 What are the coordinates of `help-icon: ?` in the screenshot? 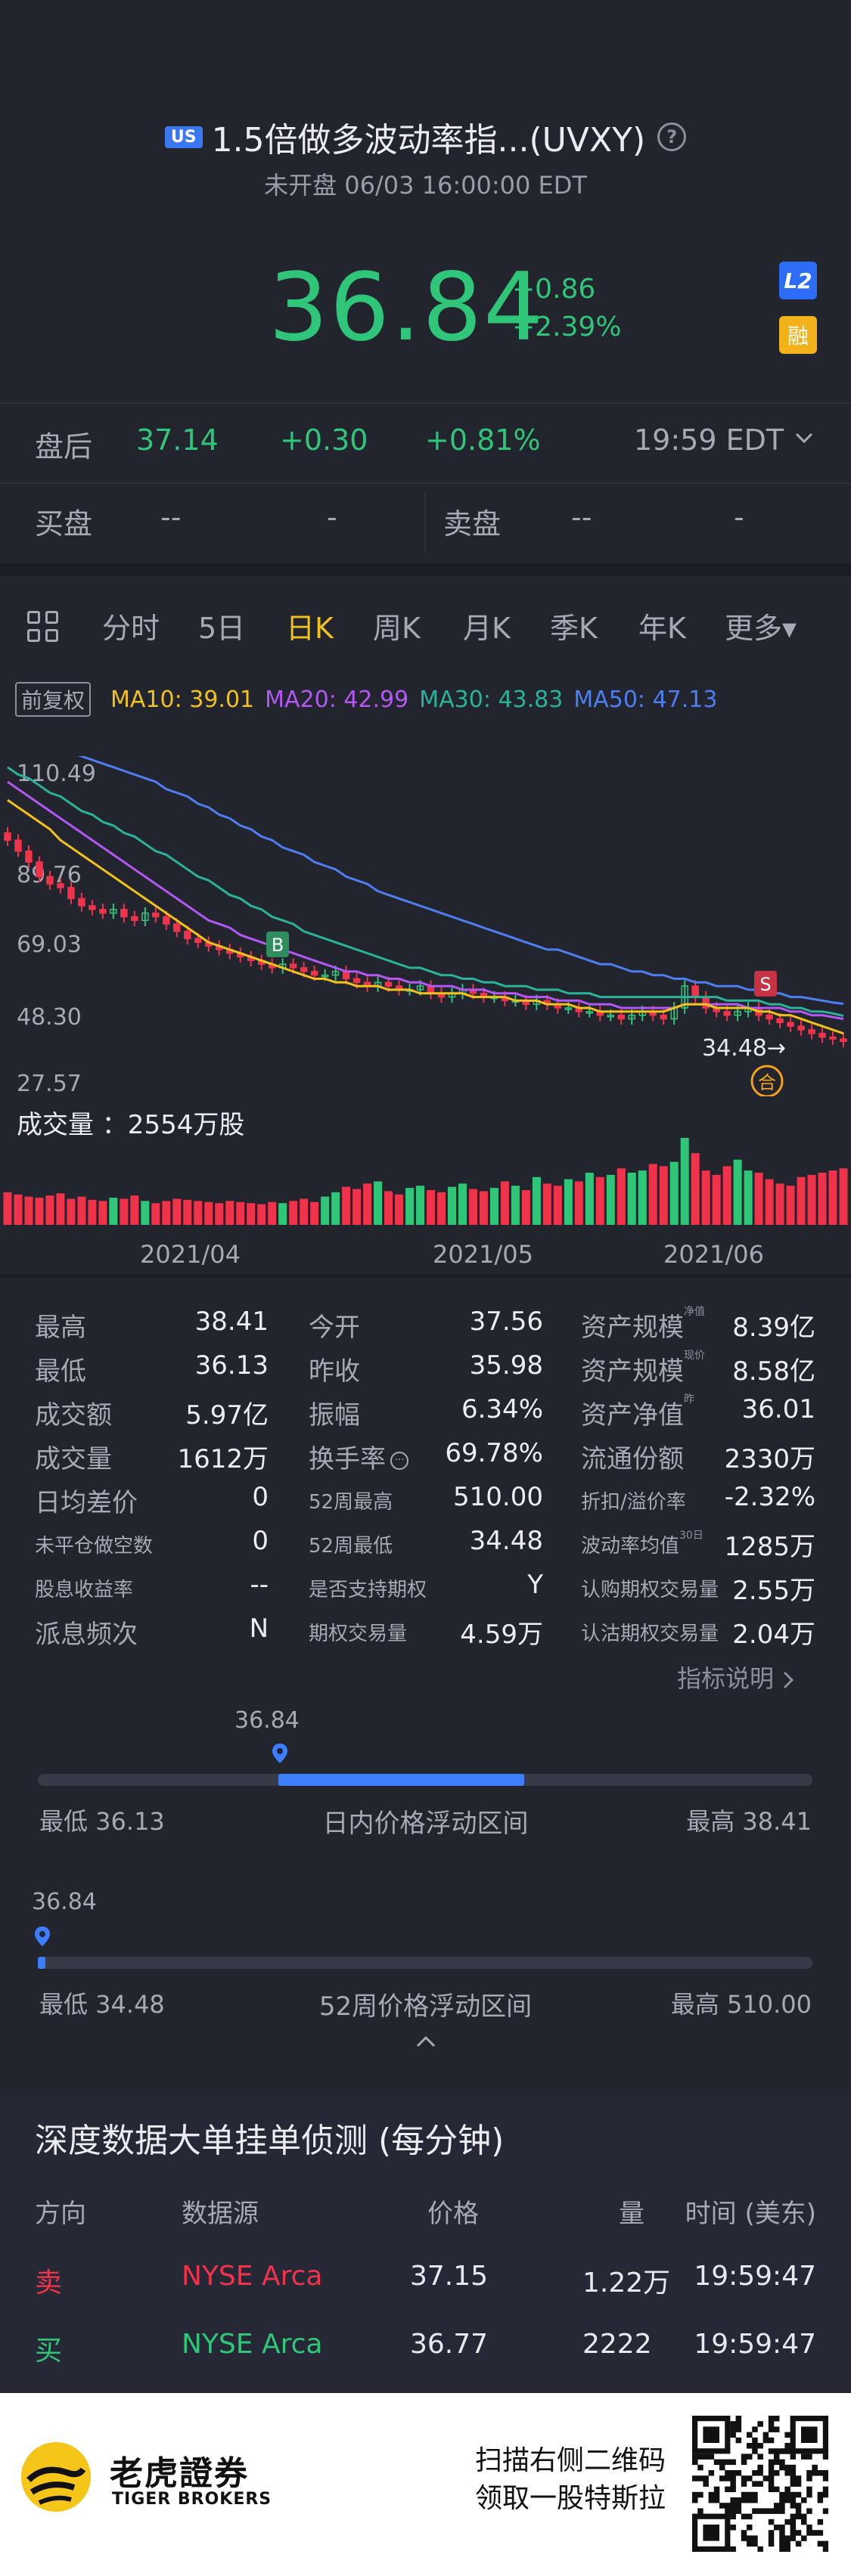 It's located at (672, 136).